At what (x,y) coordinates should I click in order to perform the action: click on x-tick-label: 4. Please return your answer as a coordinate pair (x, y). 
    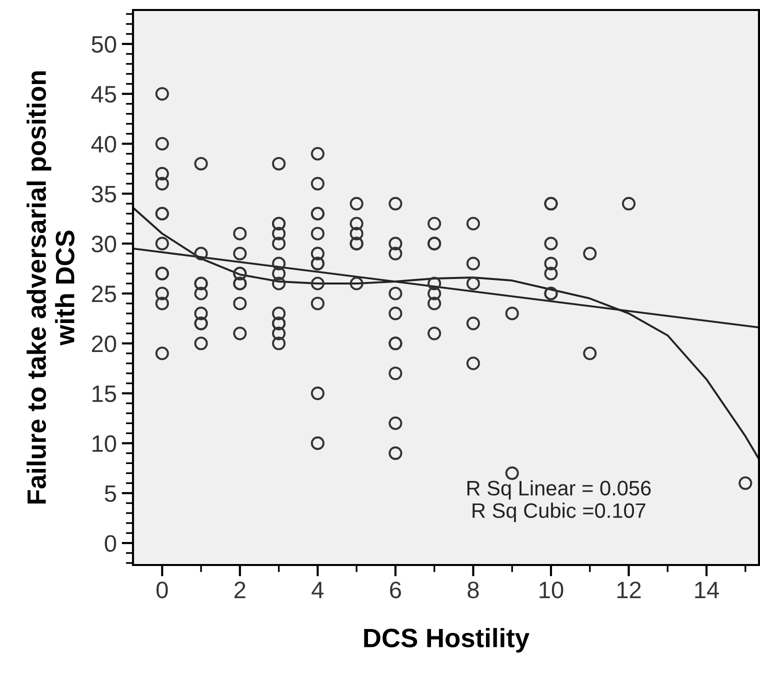
    Looking at the image, I should click on (318, 590).